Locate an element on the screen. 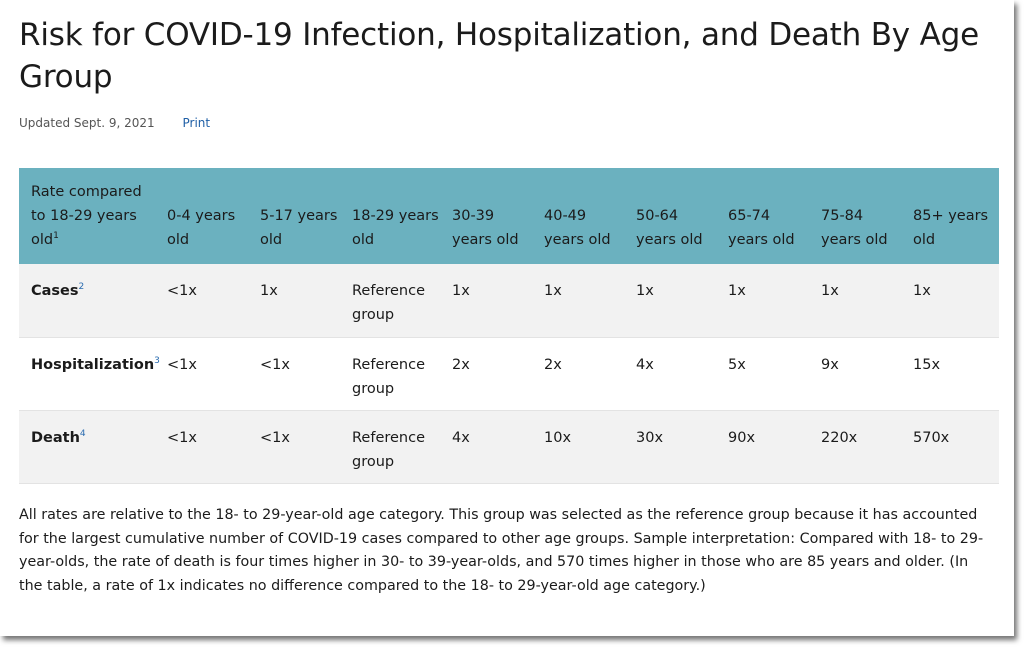  row-label-text: Hospitalization is located at coordinates (93, 364).